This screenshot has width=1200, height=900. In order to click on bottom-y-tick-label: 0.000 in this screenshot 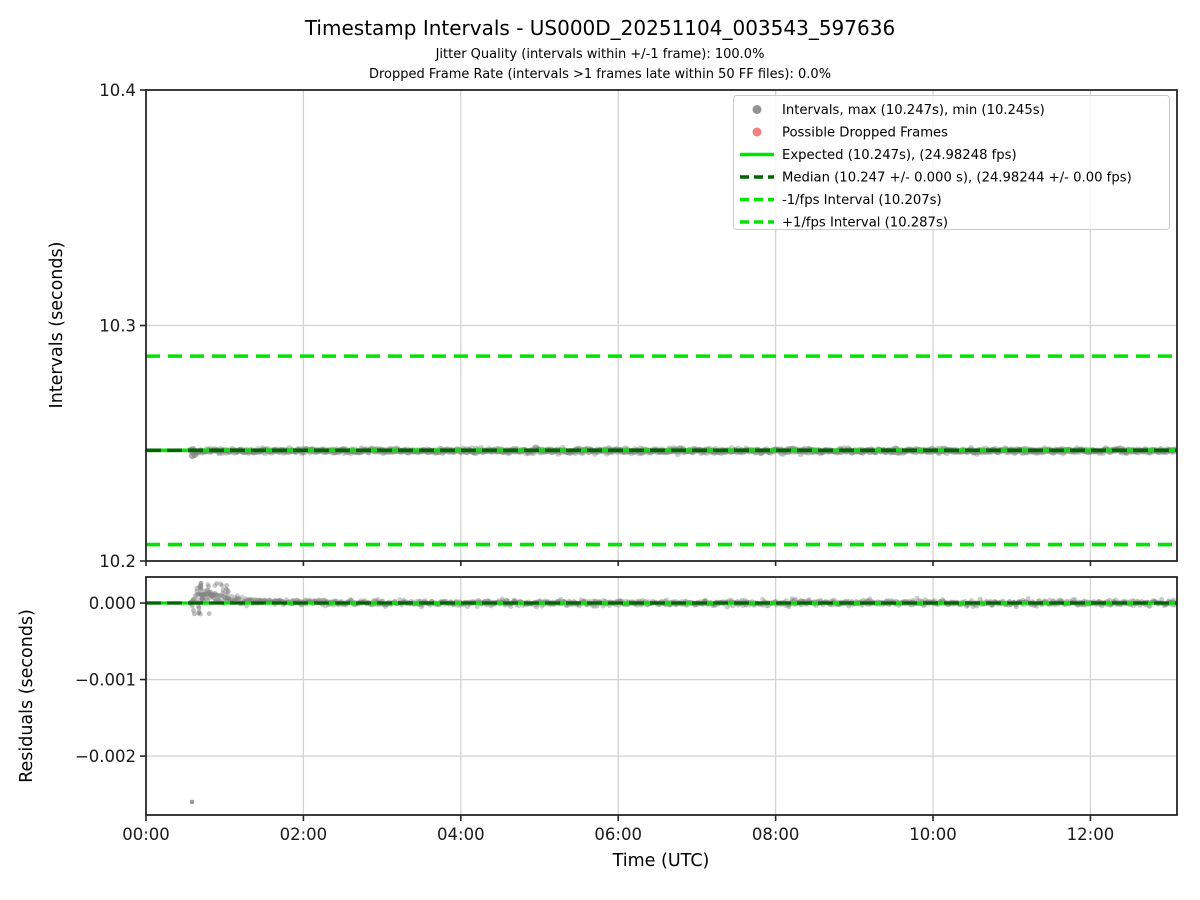, I will do `click(112, 603)`.